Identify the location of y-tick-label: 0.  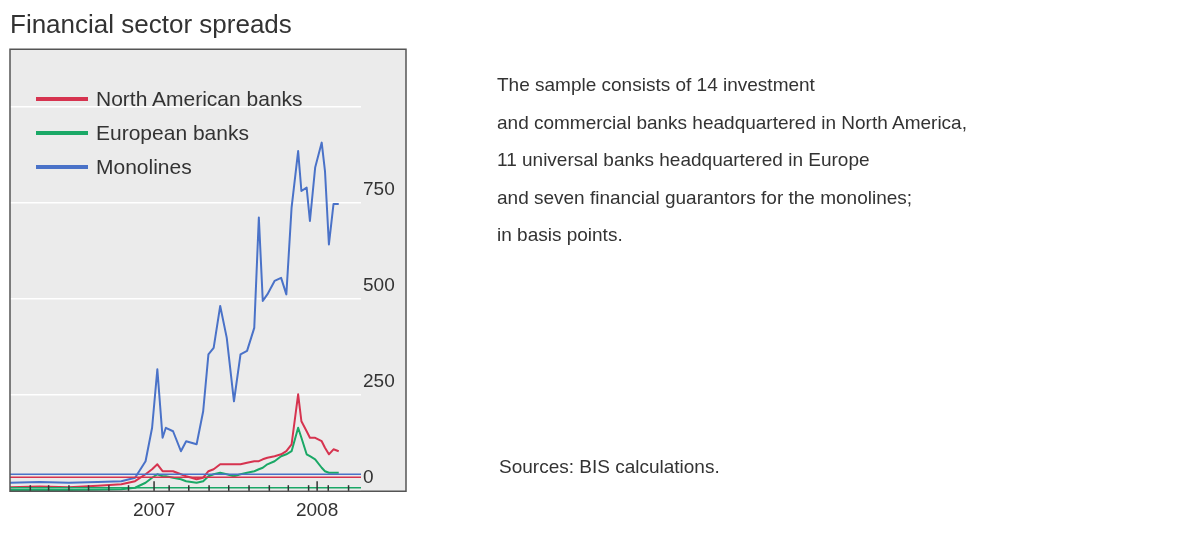
(368, 477).